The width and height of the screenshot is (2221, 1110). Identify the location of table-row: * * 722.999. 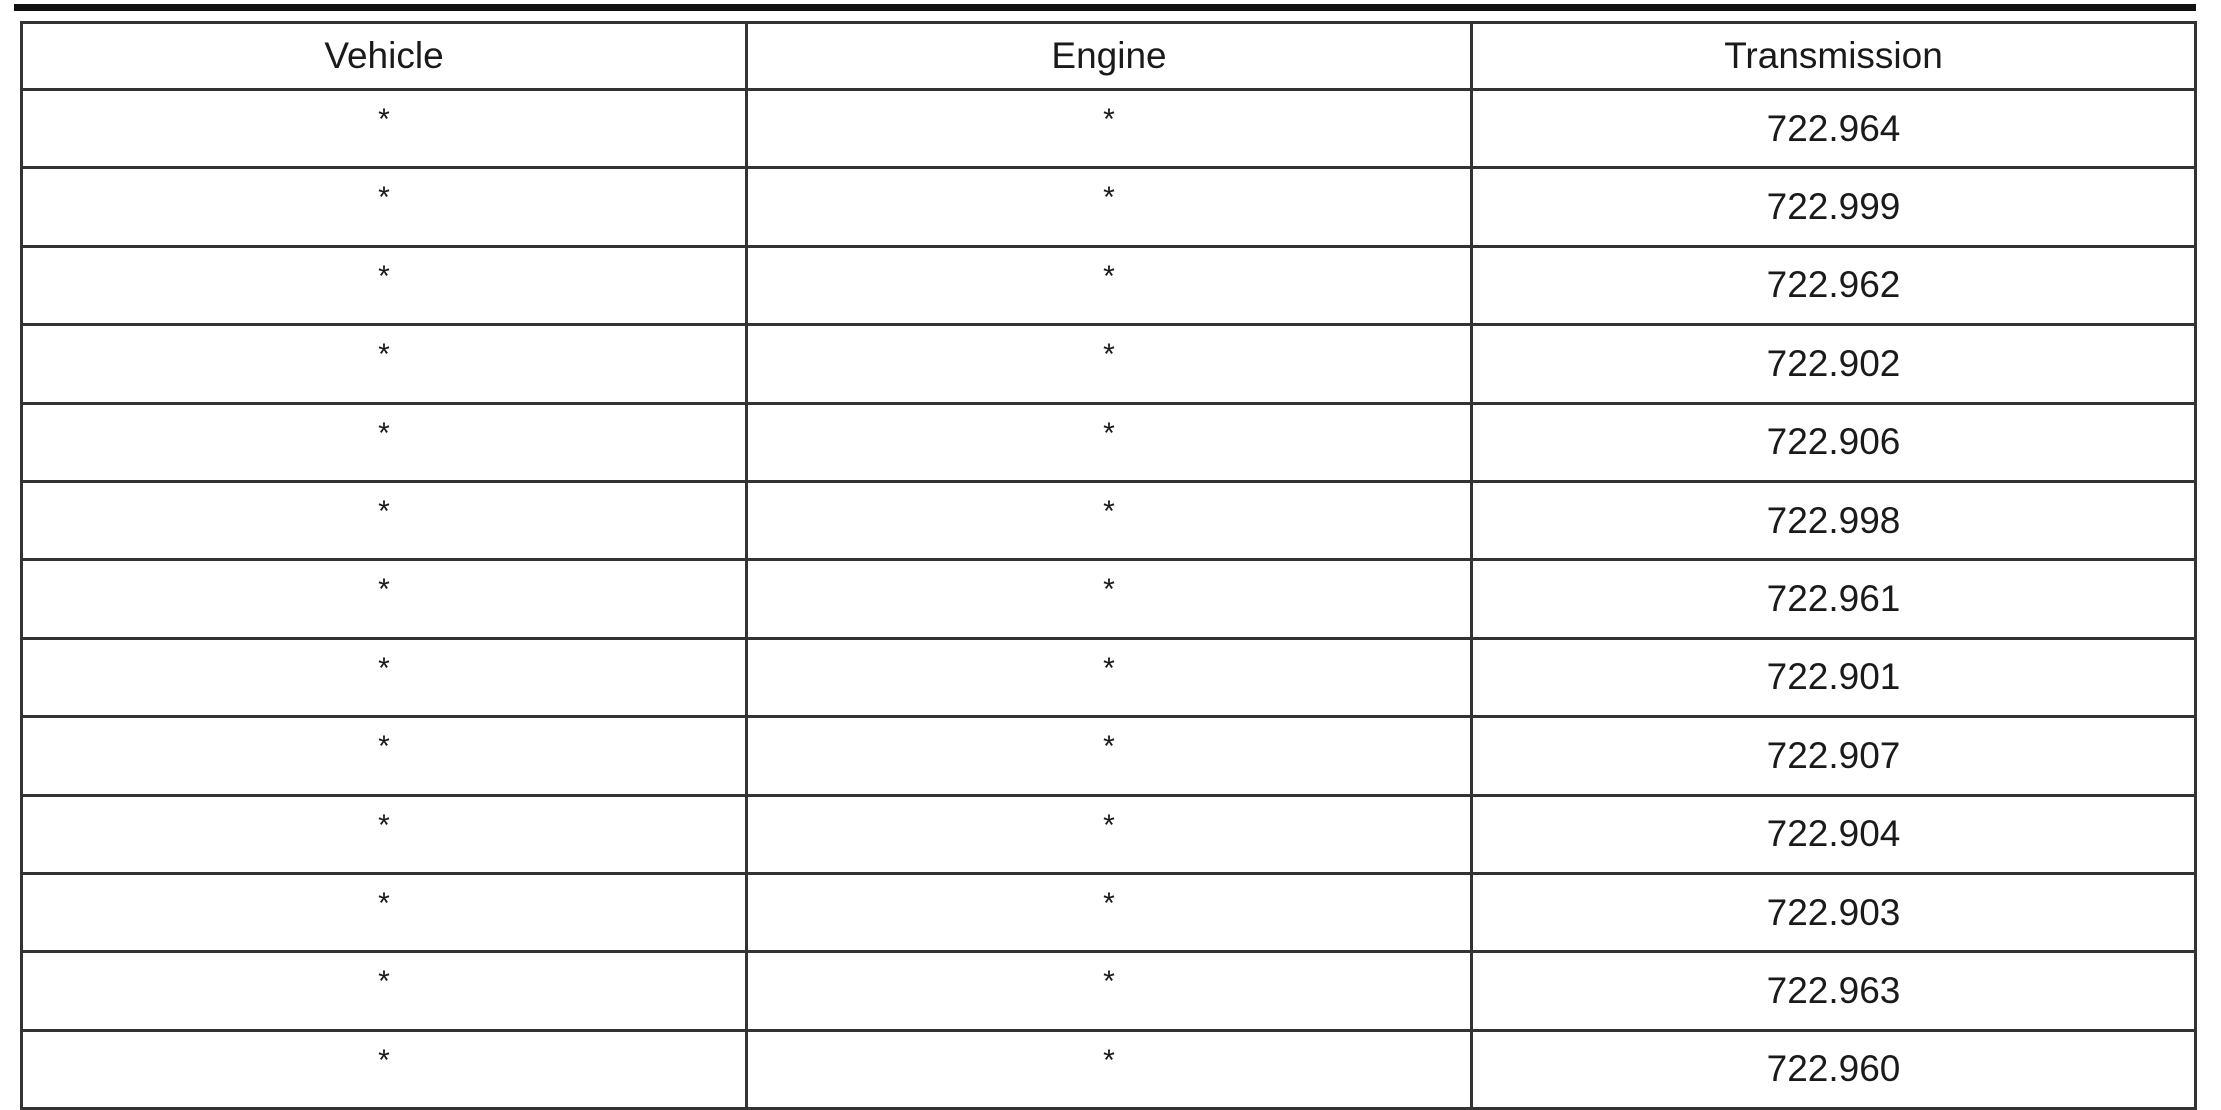
(1108, 207).